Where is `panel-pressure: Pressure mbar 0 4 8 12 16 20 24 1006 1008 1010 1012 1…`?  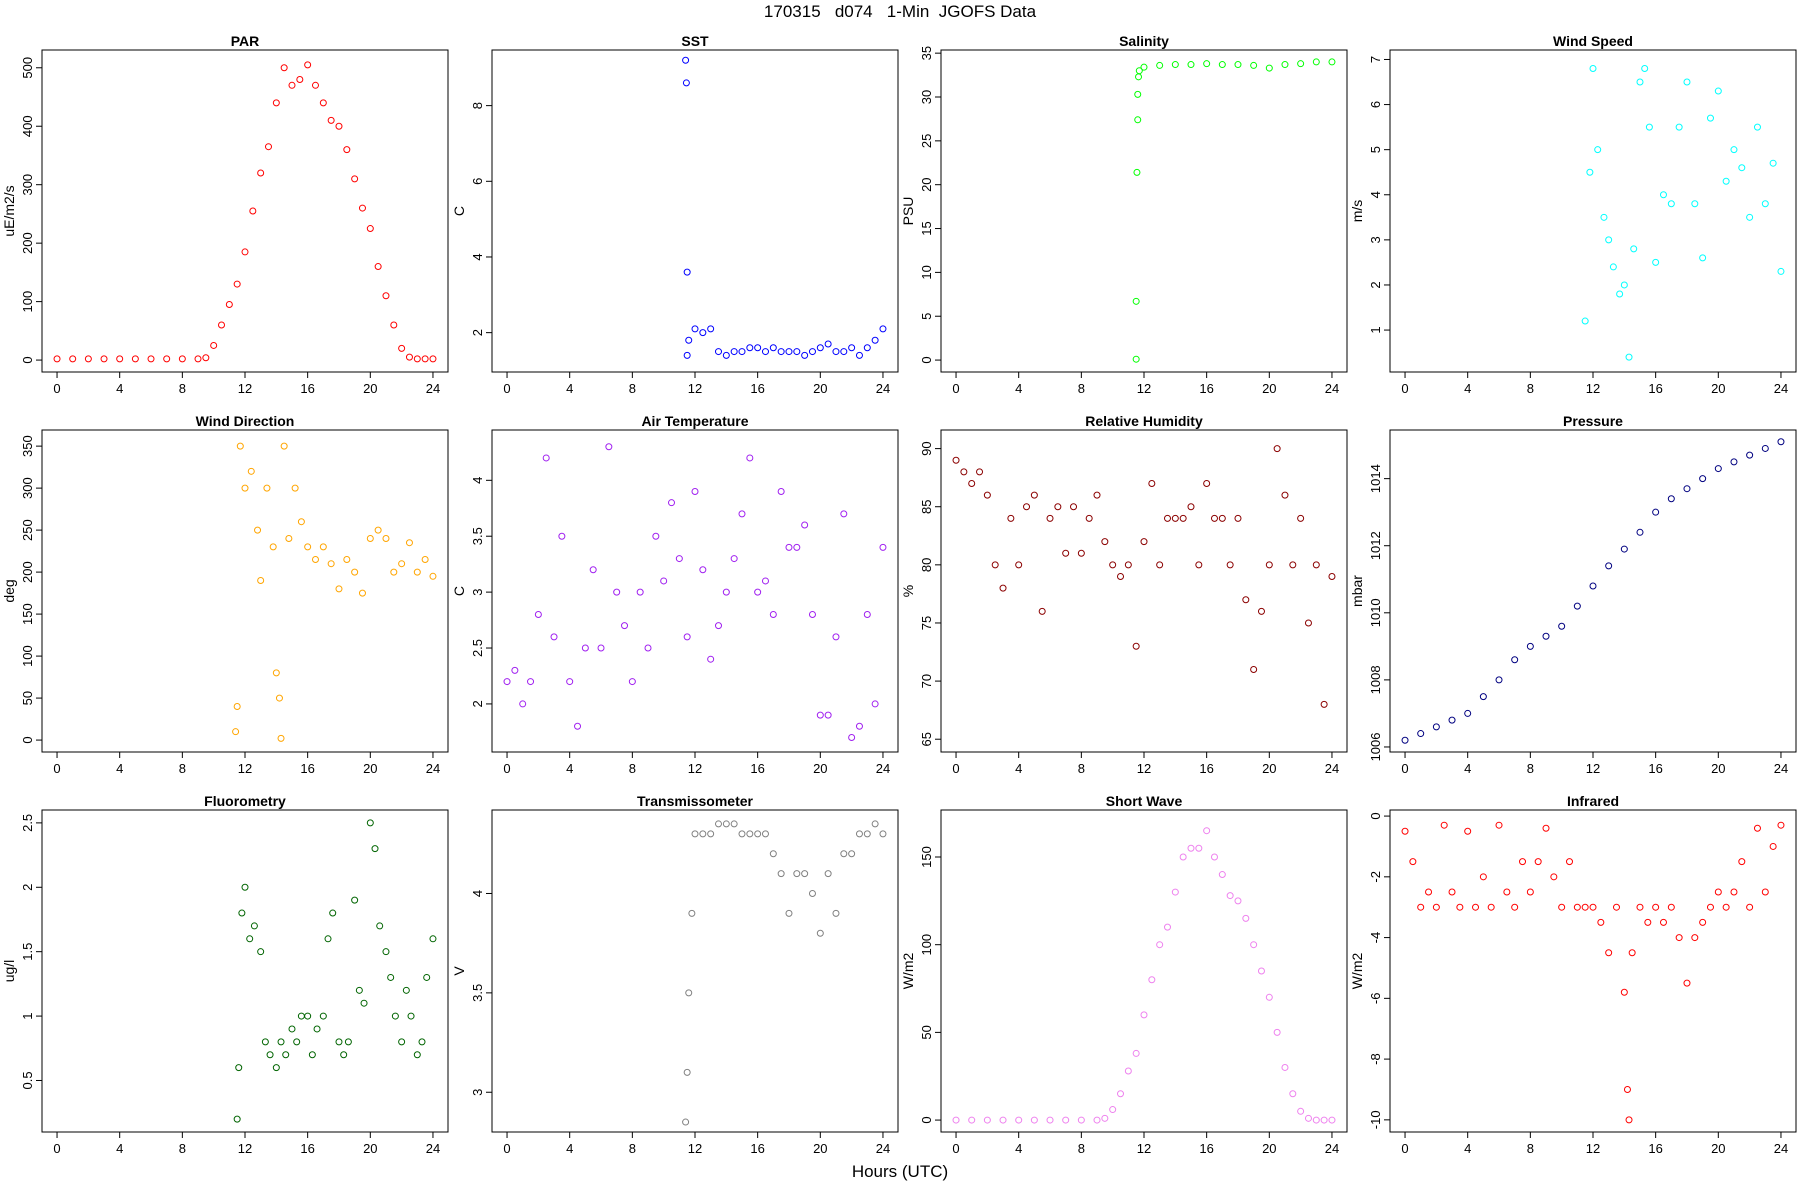 panel-pressure: Pressure mbar 0 4 8 12 16 20 24 1006 1008 1010 1012 1… is located at coordinates (1573, 594).